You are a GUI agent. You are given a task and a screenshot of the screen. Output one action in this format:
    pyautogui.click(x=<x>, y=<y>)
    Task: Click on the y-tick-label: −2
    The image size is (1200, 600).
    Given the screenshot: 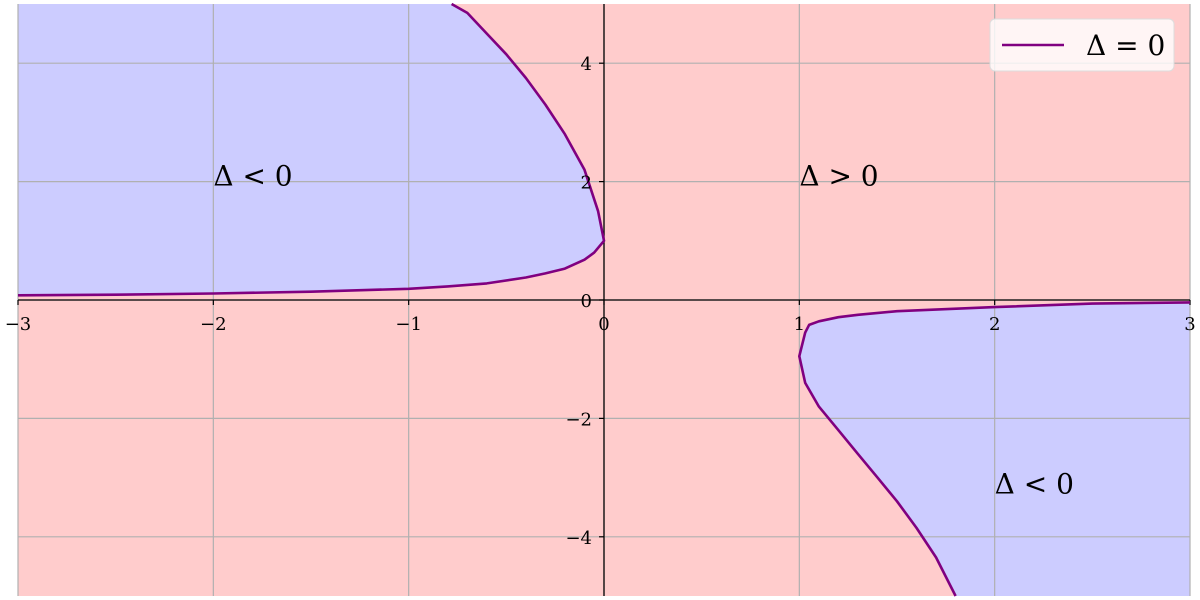 What is the action you would take?
    pyautogui.click(x=578, y=419)
    